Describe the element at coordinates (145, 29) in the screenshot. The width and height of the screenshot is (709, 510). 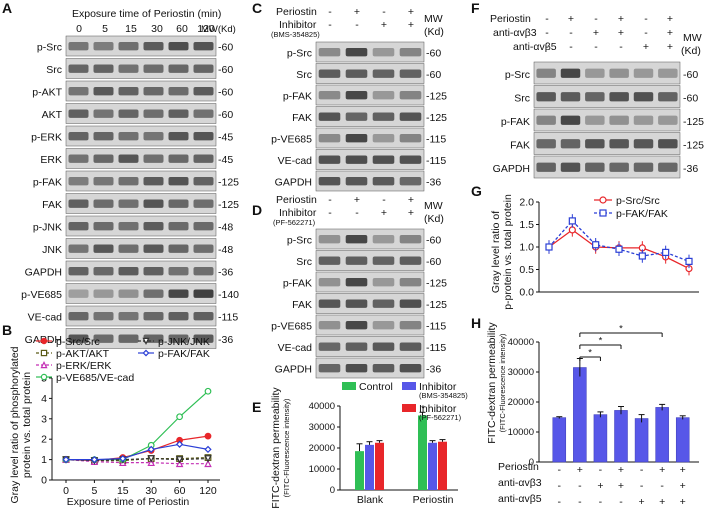
I see `panel-a-time-columns: 0 5 15 30 60 120` at that location.